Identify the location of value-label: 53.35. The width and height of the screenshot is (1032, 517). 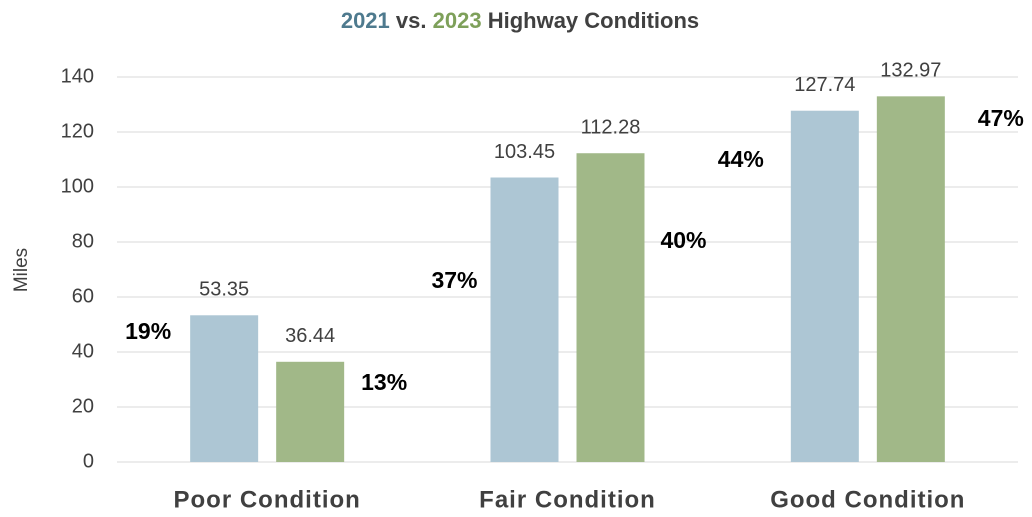
(224, 290).